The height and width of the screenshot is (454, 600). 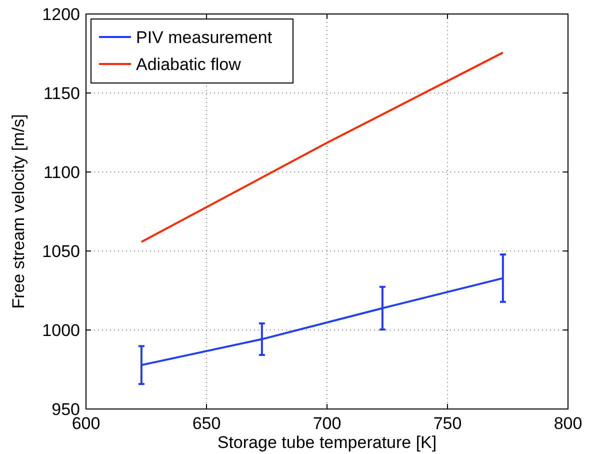 I want to click on x-tick-label: 800, so click(x=568, y=423).